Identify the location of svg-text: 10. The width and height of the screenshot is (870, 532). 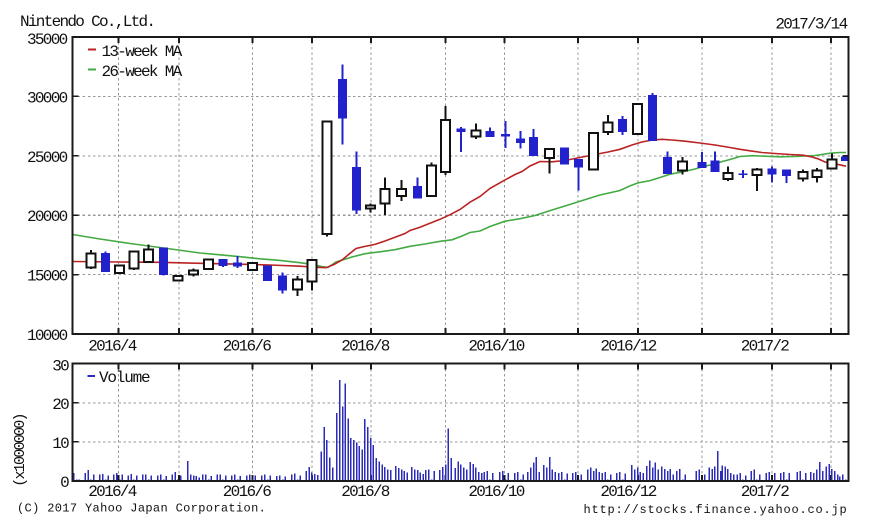
(60, 444).